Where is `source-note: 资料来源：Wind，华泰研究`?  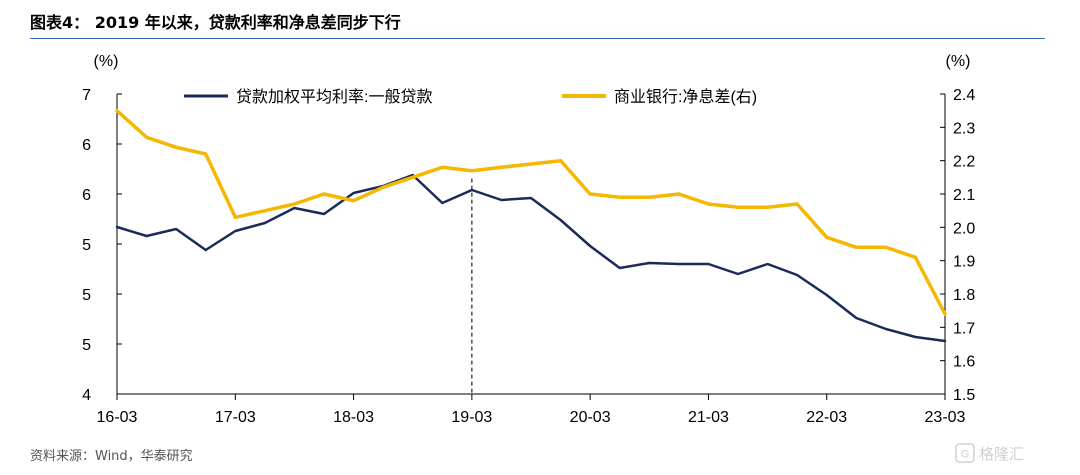
source-note: 资料来源：Wind，华泰研究 is located at coordinates (111, 456).